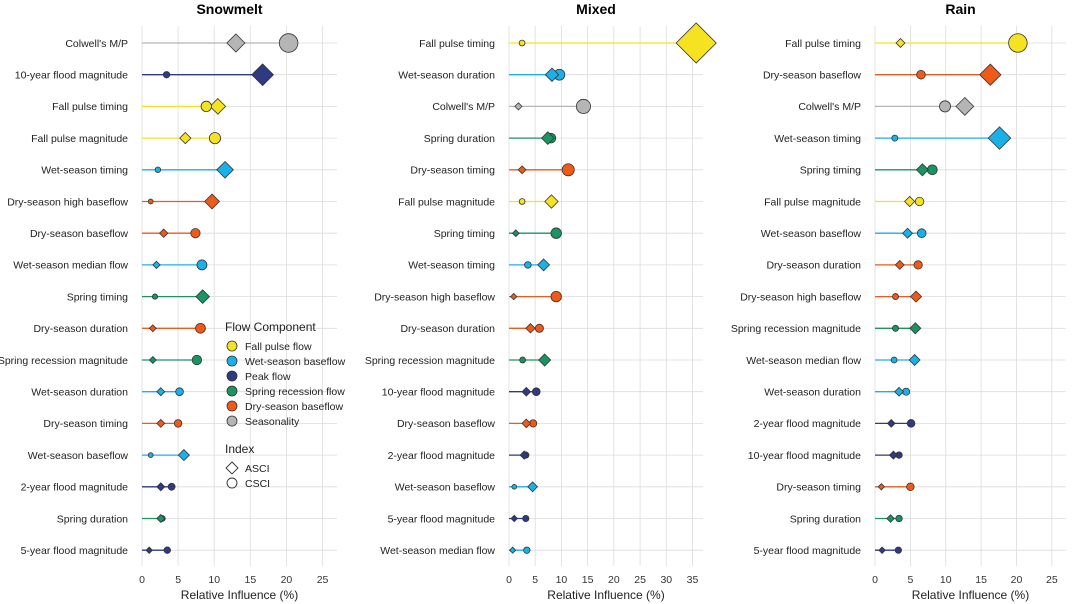  What do you see at coordinates (800, 297) in the screenshot?
I see `rain-row-label: Dry-season high baseflow` at bounding box center [800, 297].